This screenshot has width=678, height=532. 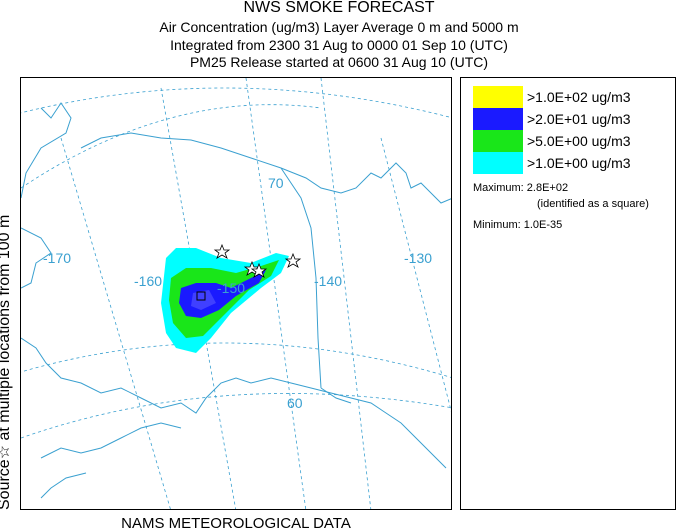 What do you see at coordinates (521, 188) in the screenshot?
I see `legend-maximum: Maximum: 2.8E+02` at bounding box center [521, 188].